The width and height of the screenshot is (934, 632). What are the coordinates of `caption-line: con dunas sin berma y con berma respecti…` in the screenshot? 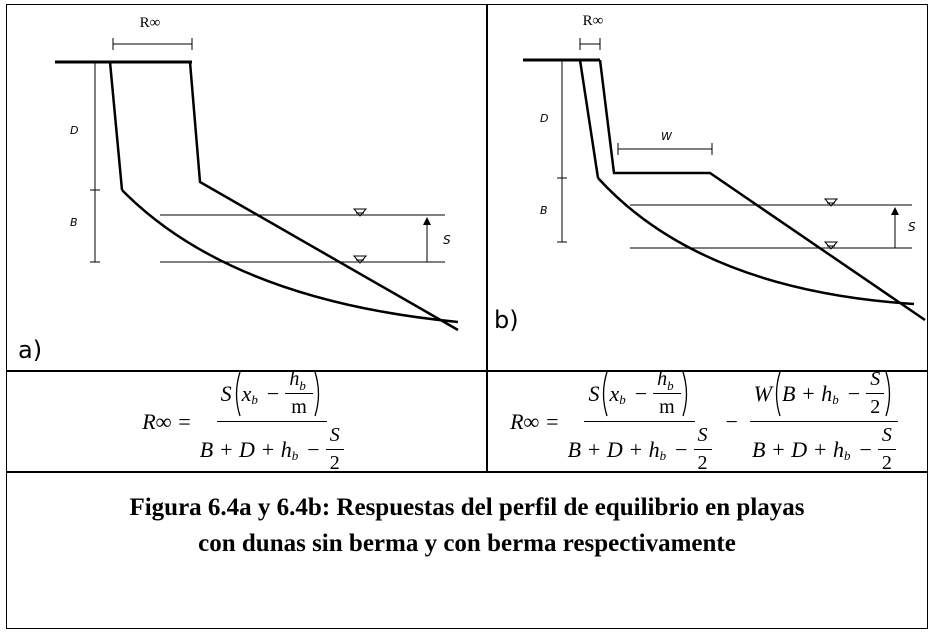 It's located at (467, 543).